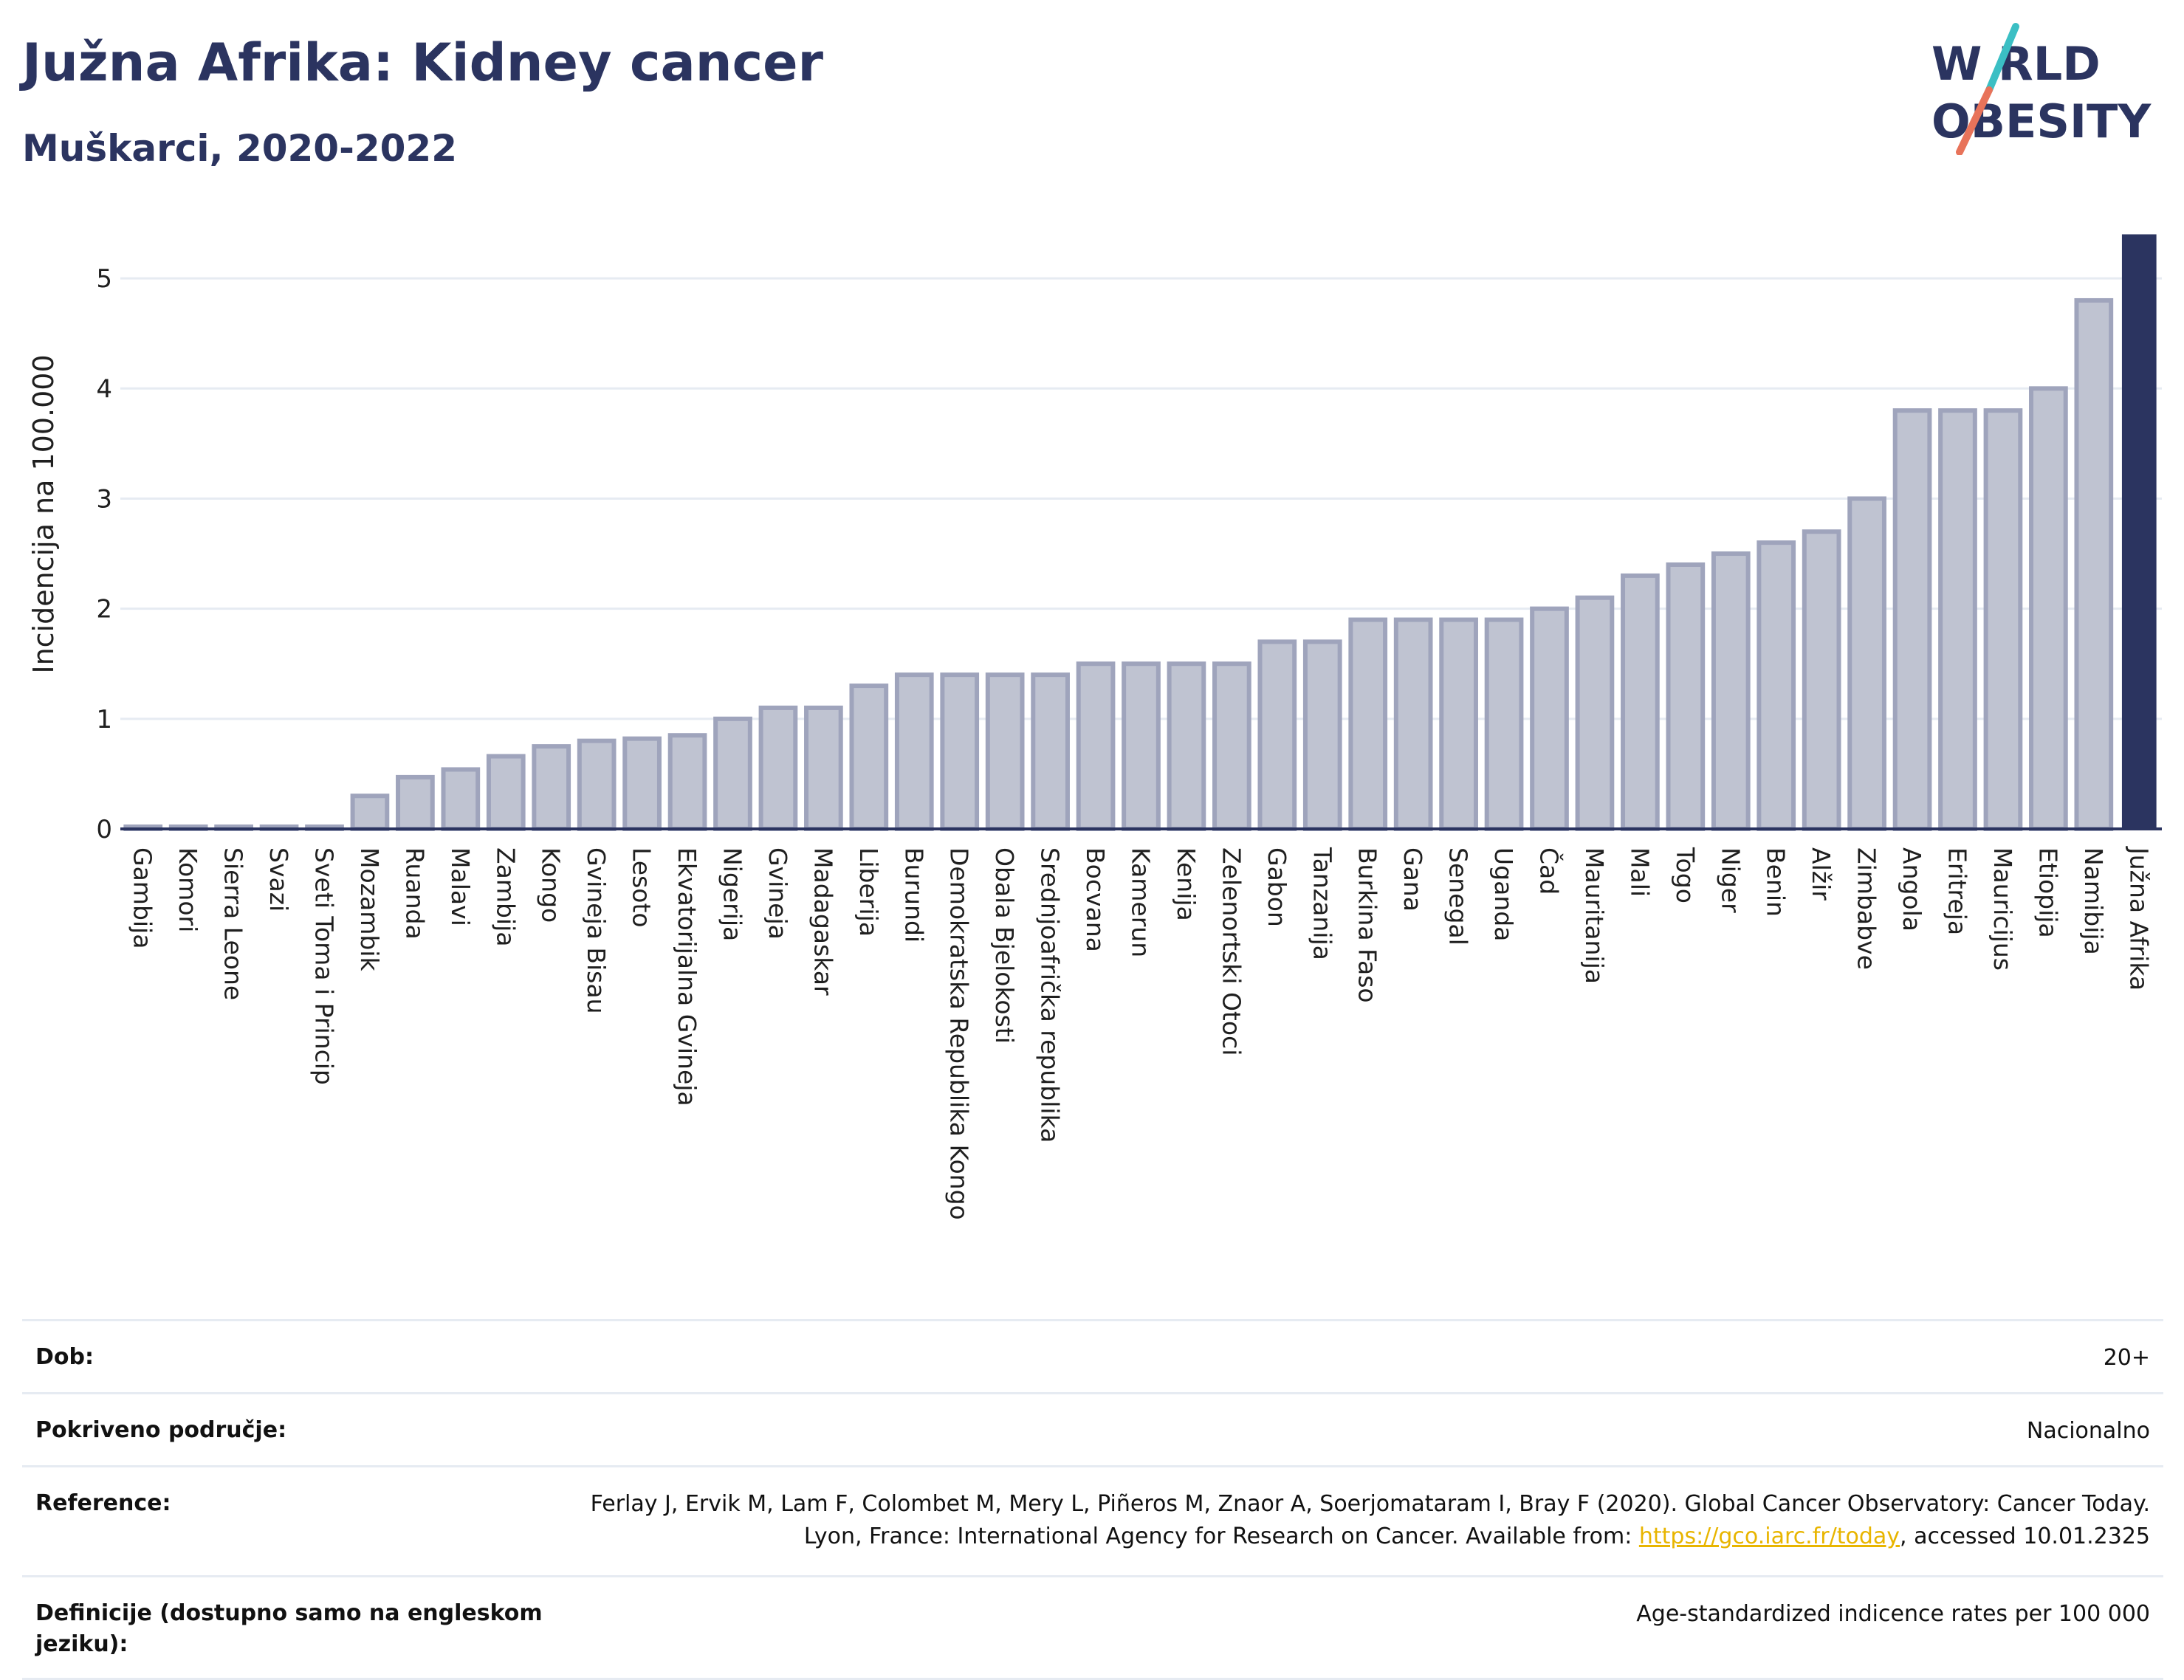  What do you see at coordinates (1550, 871) in the screenshot?
I see `x-category-label: Čad` at bounding box center [1550, 871].